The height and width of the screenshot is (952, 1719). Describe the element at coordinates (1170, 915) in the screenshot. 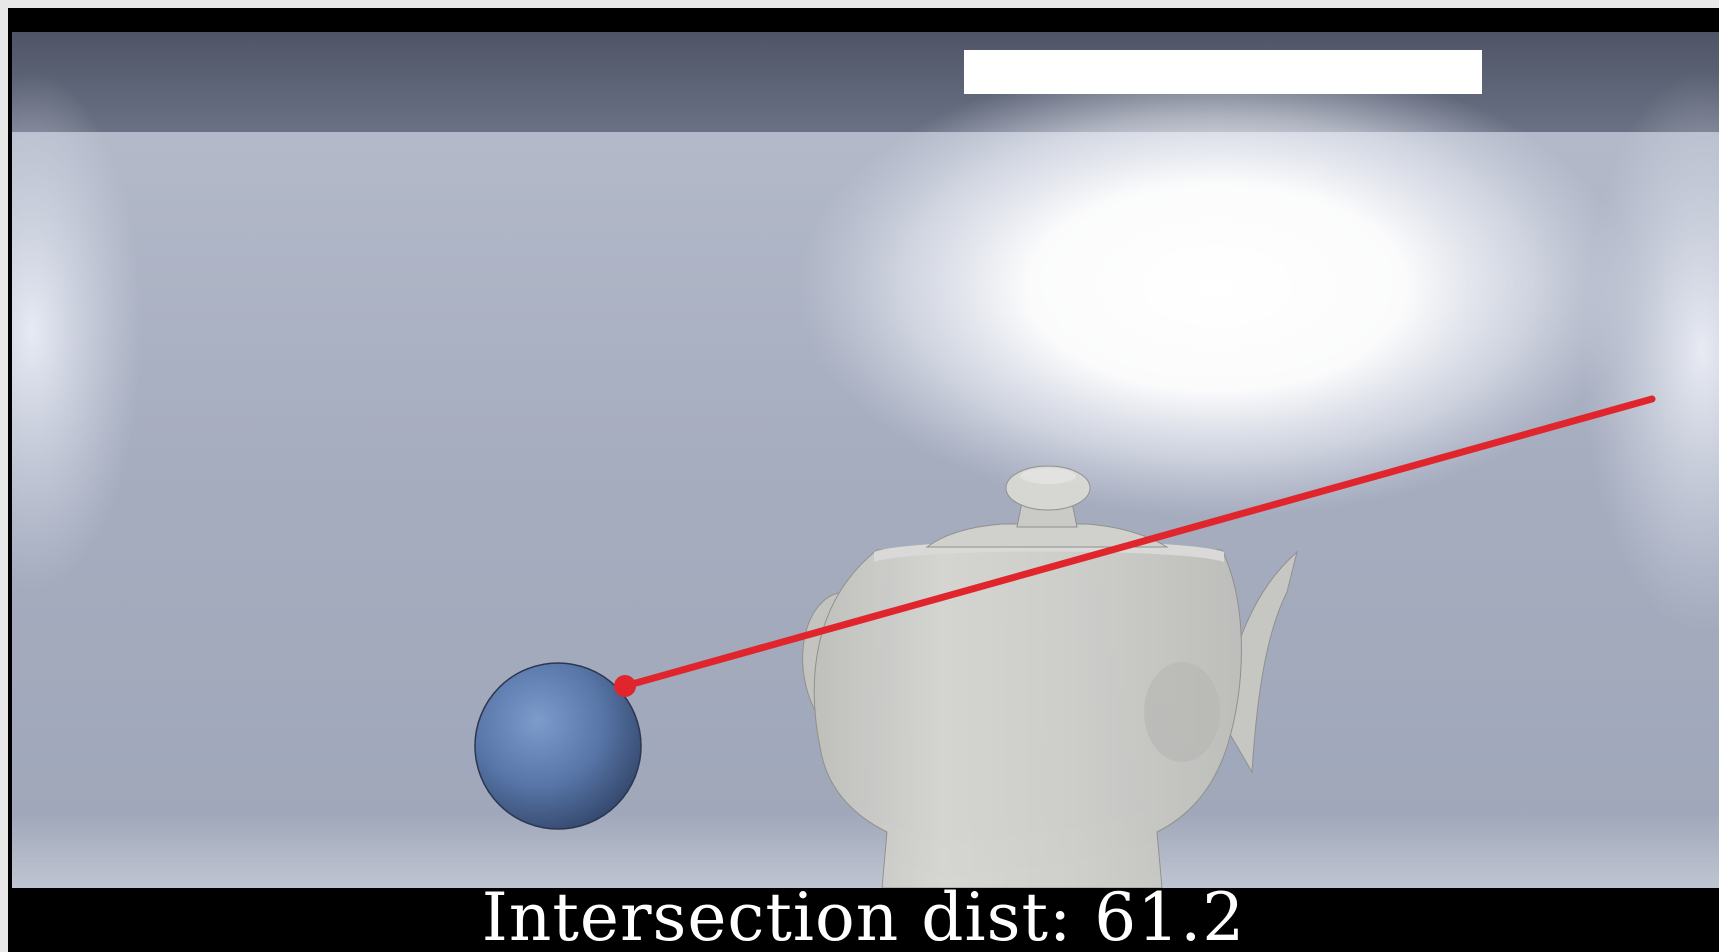

I see `caption-value: 61.2` at that location.